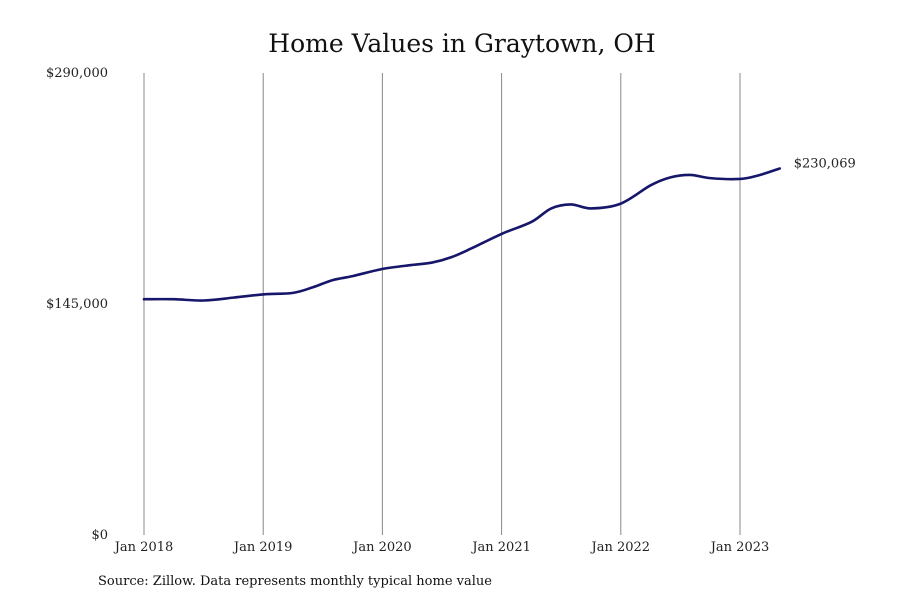 Image resolution: width=900 pixels, height=600 pixels. Describe the element at coordinates (143, 547) in the screenshot. I see `x-tick-label: Jan 2018` at that location.